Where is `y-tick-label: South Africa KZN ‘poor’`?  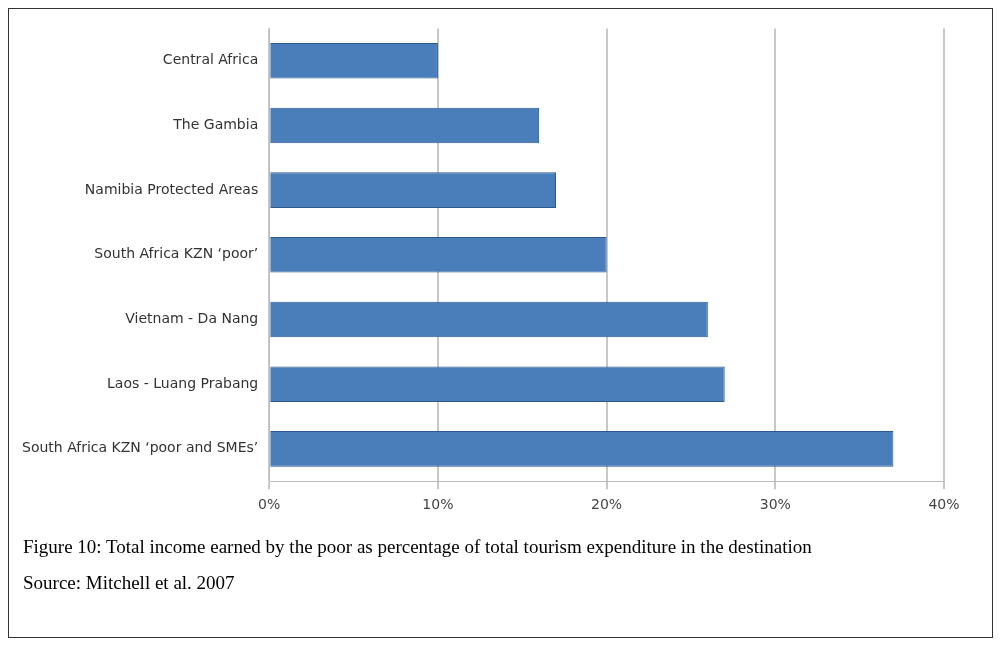
y-tick-label: South Africa KZN ‘poor’ is located at coordinates (176, 253).